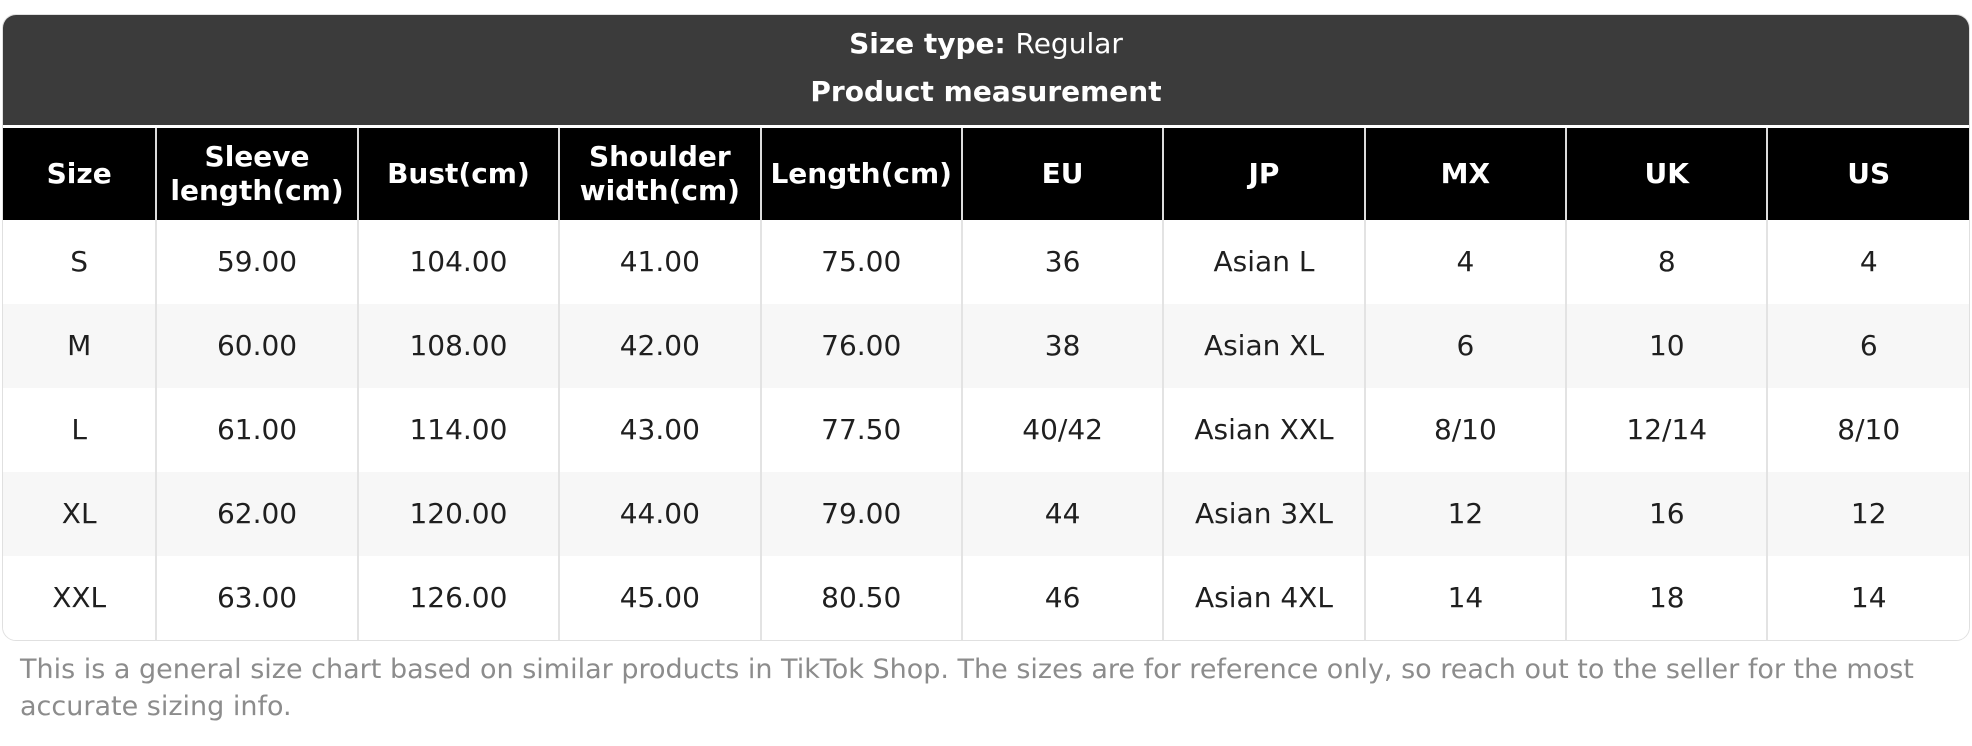  What do you see at coordinates (459, 598) in the screenshot?
I see `measurement-cell: 126.00` at bounding box center [459, 598].